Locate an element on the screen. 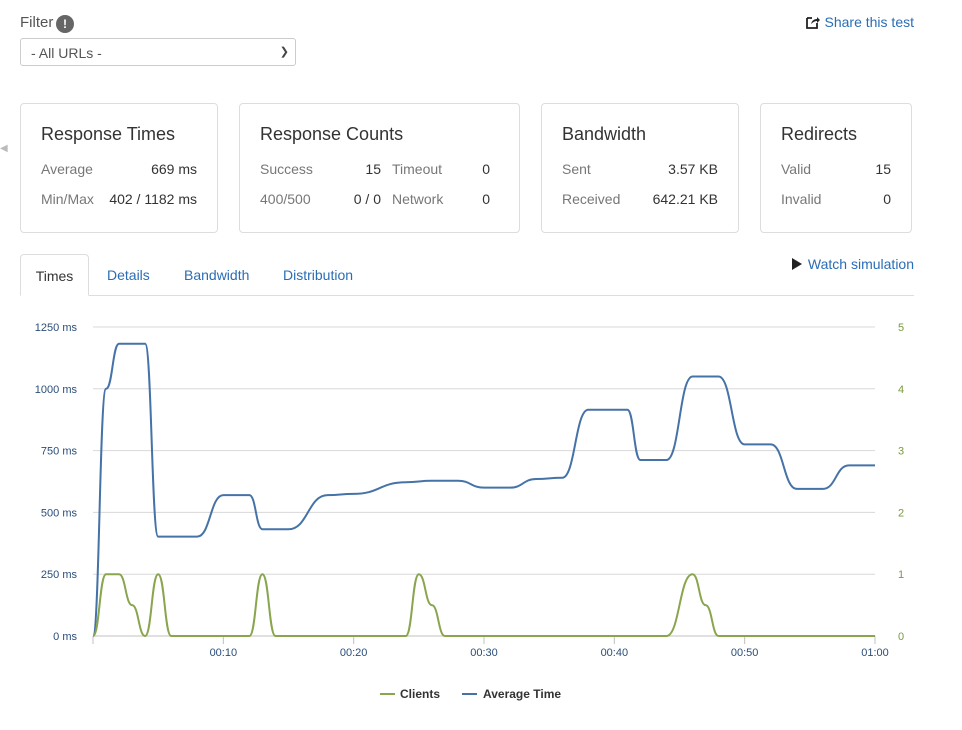 The image size is (962, 730). card-title: Bandwidth is located at coordinates (604, 134).